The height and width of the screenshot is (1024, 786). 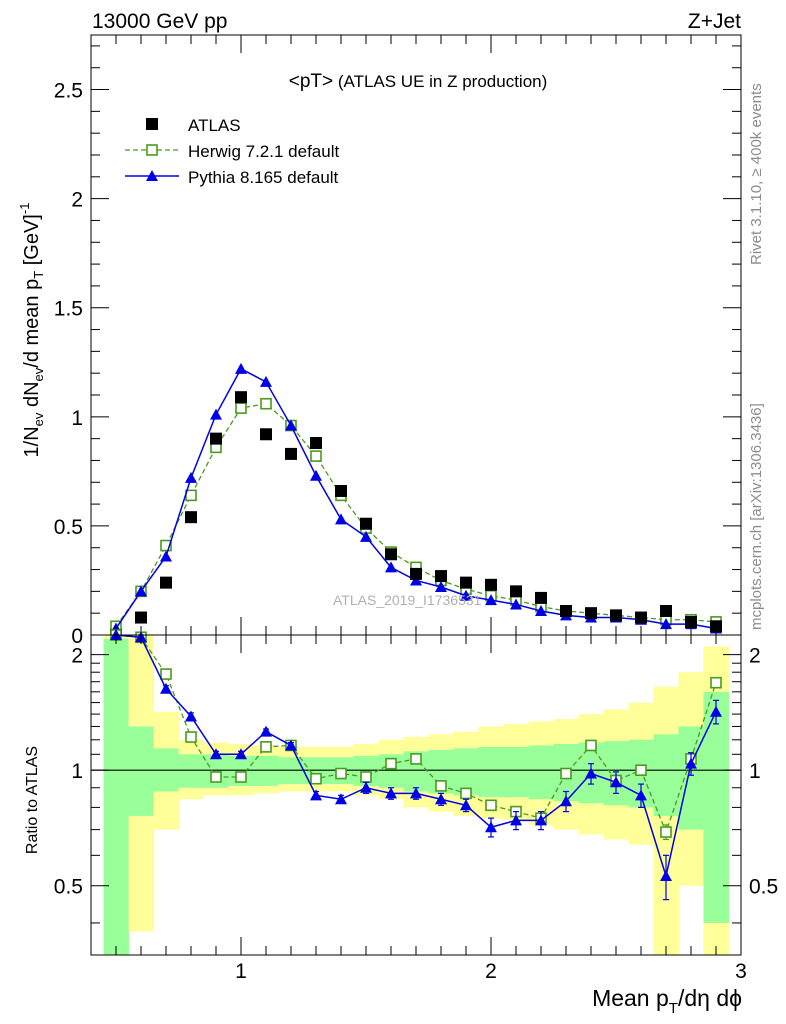 What do you see at coordinates (714, 21) in the screenshot?
I see `process-label: Z+Jet` at bounding box center [714, 21].